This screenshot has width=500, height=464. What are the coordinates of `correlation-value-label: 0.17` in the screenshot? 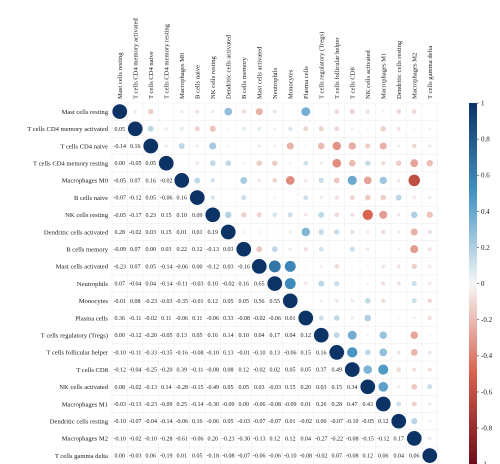 It's located at (399, 439).